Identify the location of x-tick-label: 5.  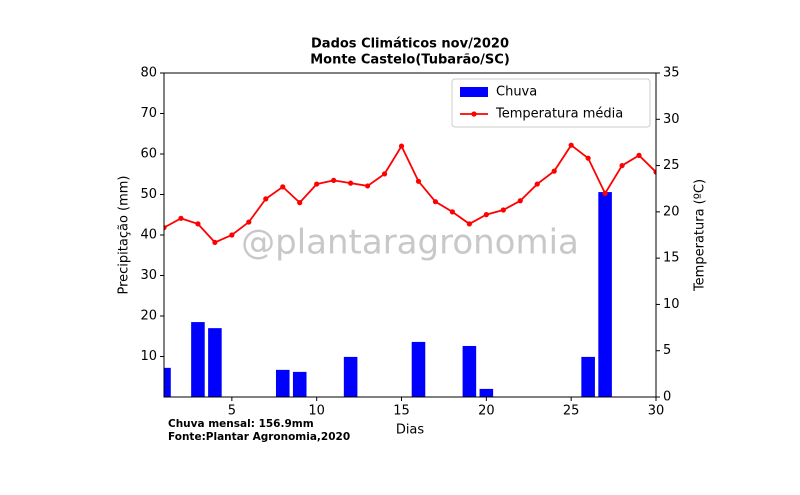
(232, 411).